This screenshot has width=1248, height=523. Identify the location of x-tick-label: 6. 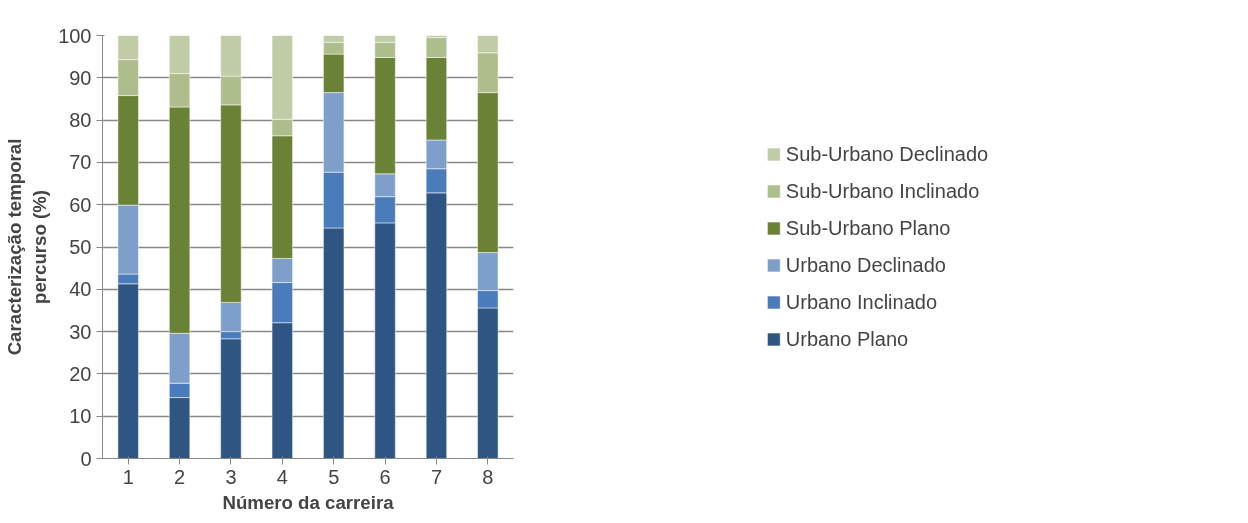
(385, 476).